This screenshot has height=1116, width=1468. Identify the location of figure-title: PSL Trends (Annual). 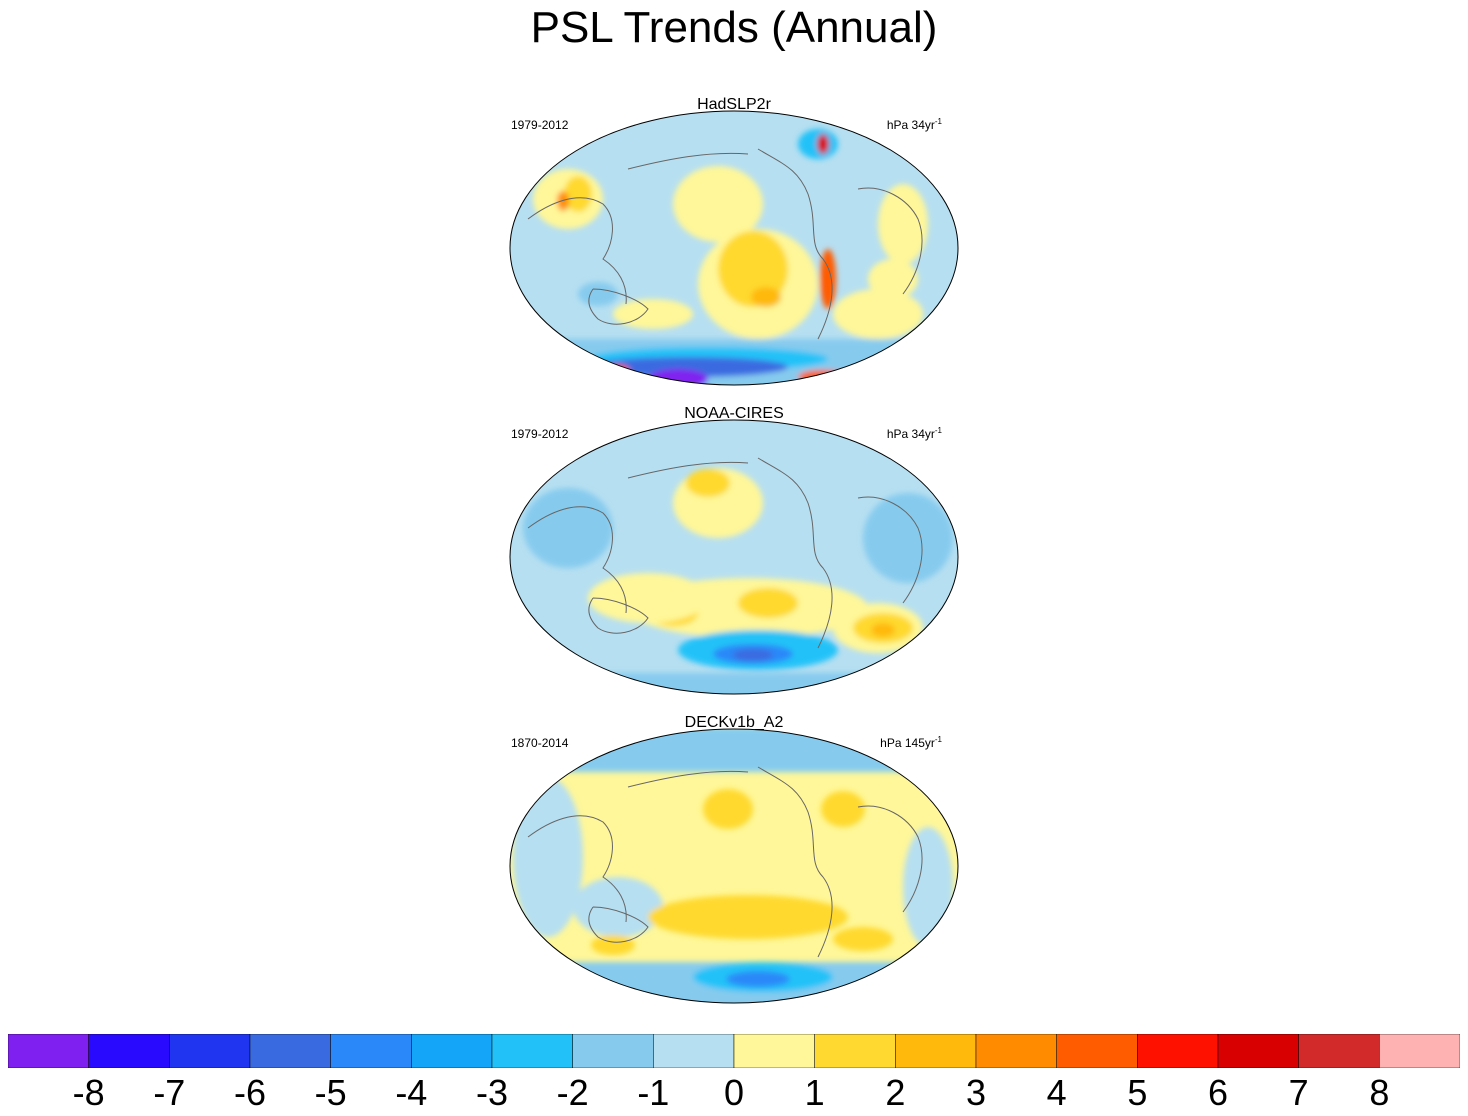
(734, 27).